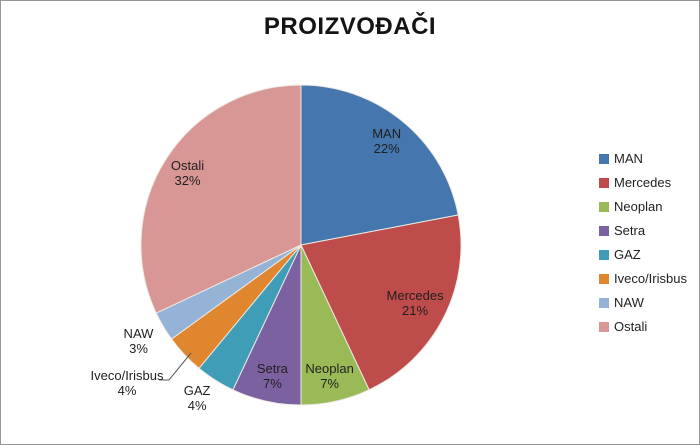 This screenshot has width=700, height=445. Describe the element at coordinates (387, 141) in the screenshot. I see `pie-label-man: MAN 22%` at that location.